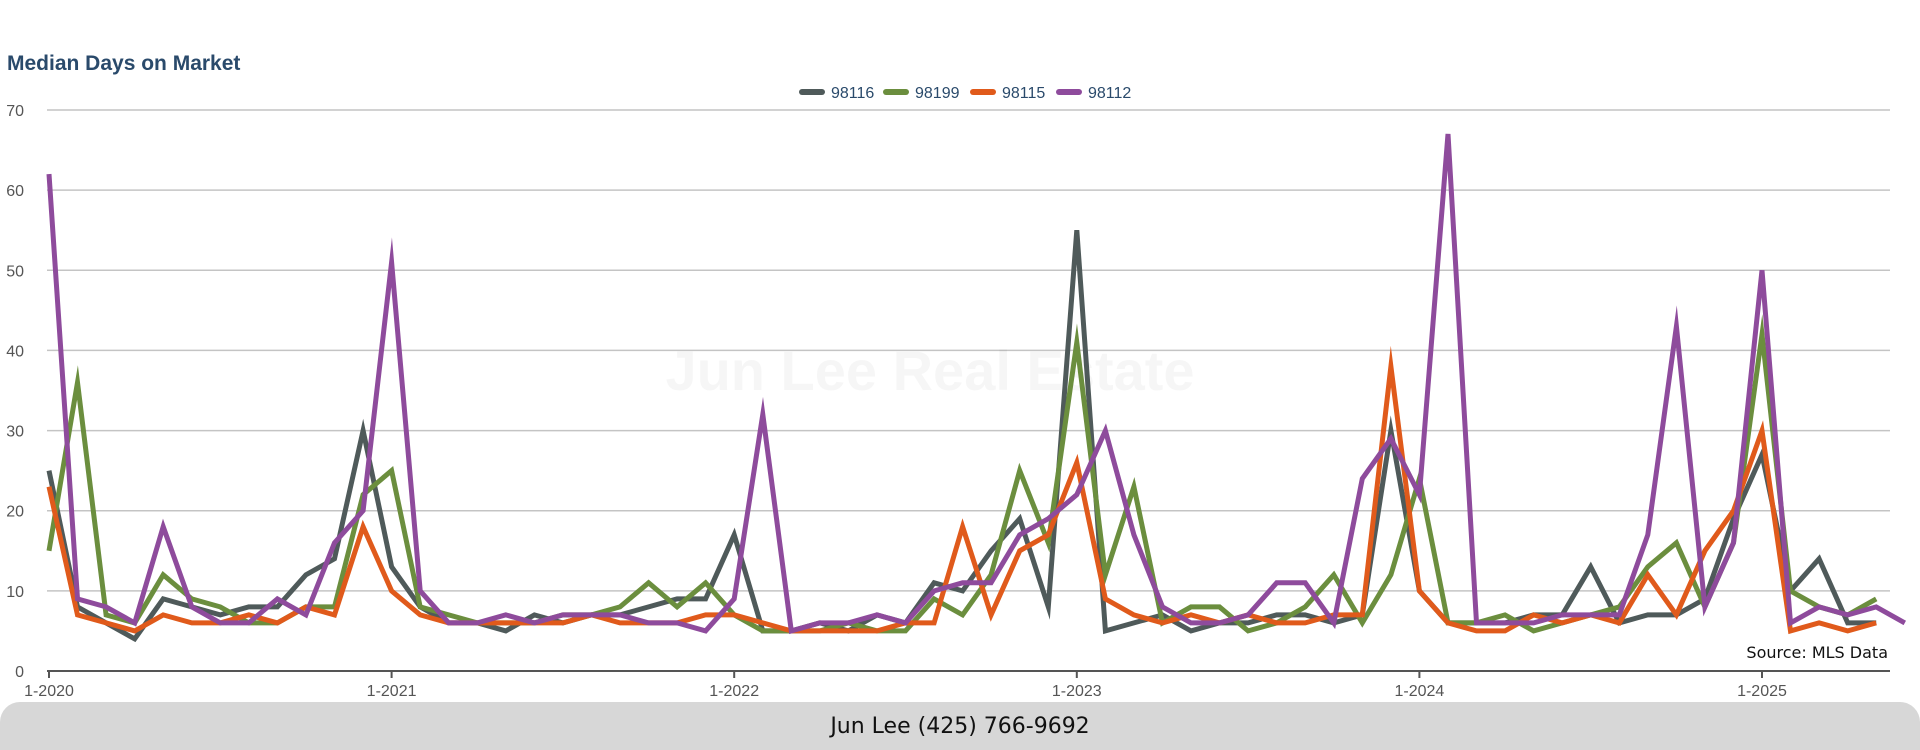 This screenshot has width=1920, height=750. What do you see at coordinates (1109, 93) in the screenshot?
I see `legend-label-98112: 98112` at bounding box center [1109, 93].